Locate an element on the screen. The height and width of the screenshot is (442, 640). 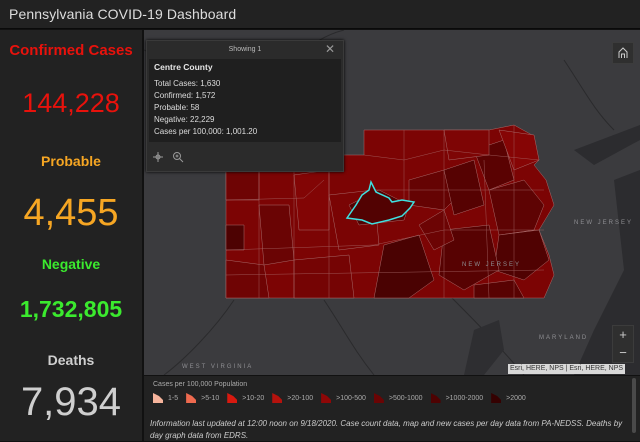
deaths-value: 7,934 is located at coordinates (71, 402).